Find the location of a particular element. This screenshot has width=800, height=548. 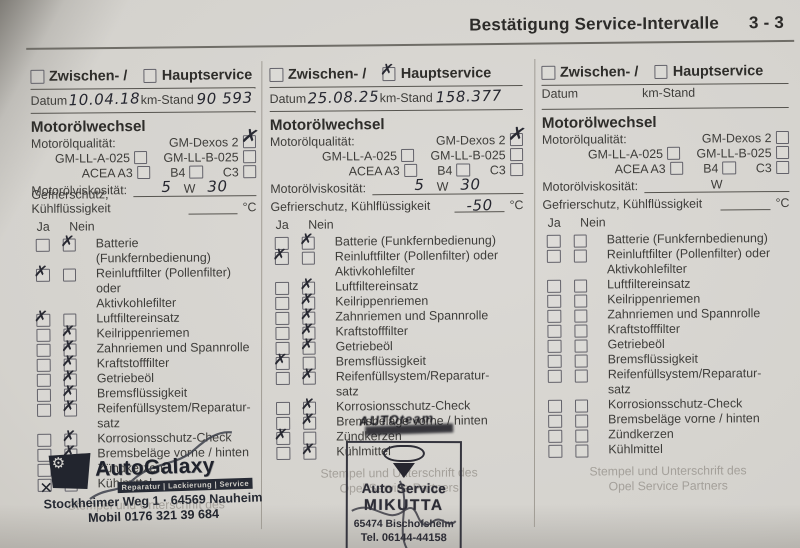

checklist-item-label: Getriebeöl is located at coordinates (125, 378).